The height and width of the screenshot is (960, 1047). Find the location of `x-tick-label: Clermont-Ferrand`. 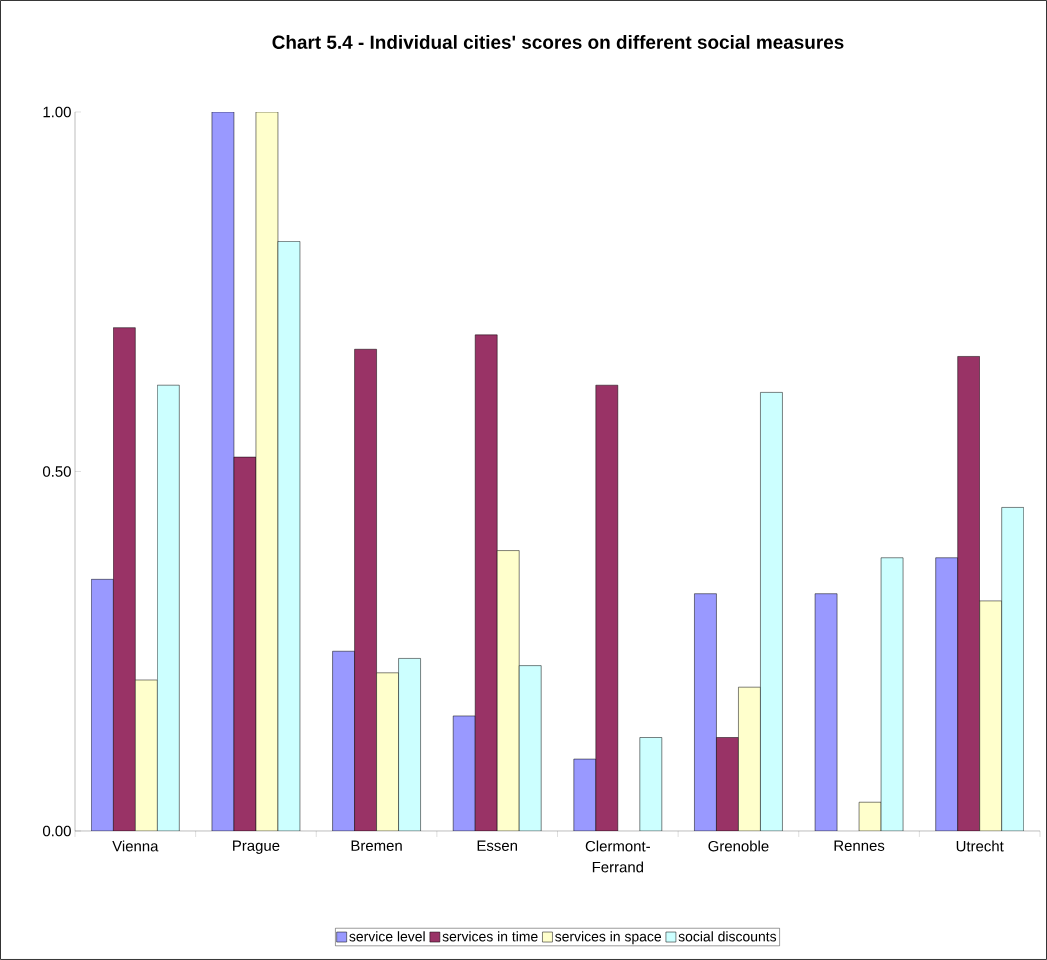

x-tick-label: Clermont-Ferrand is located at coordinates (617, 856).